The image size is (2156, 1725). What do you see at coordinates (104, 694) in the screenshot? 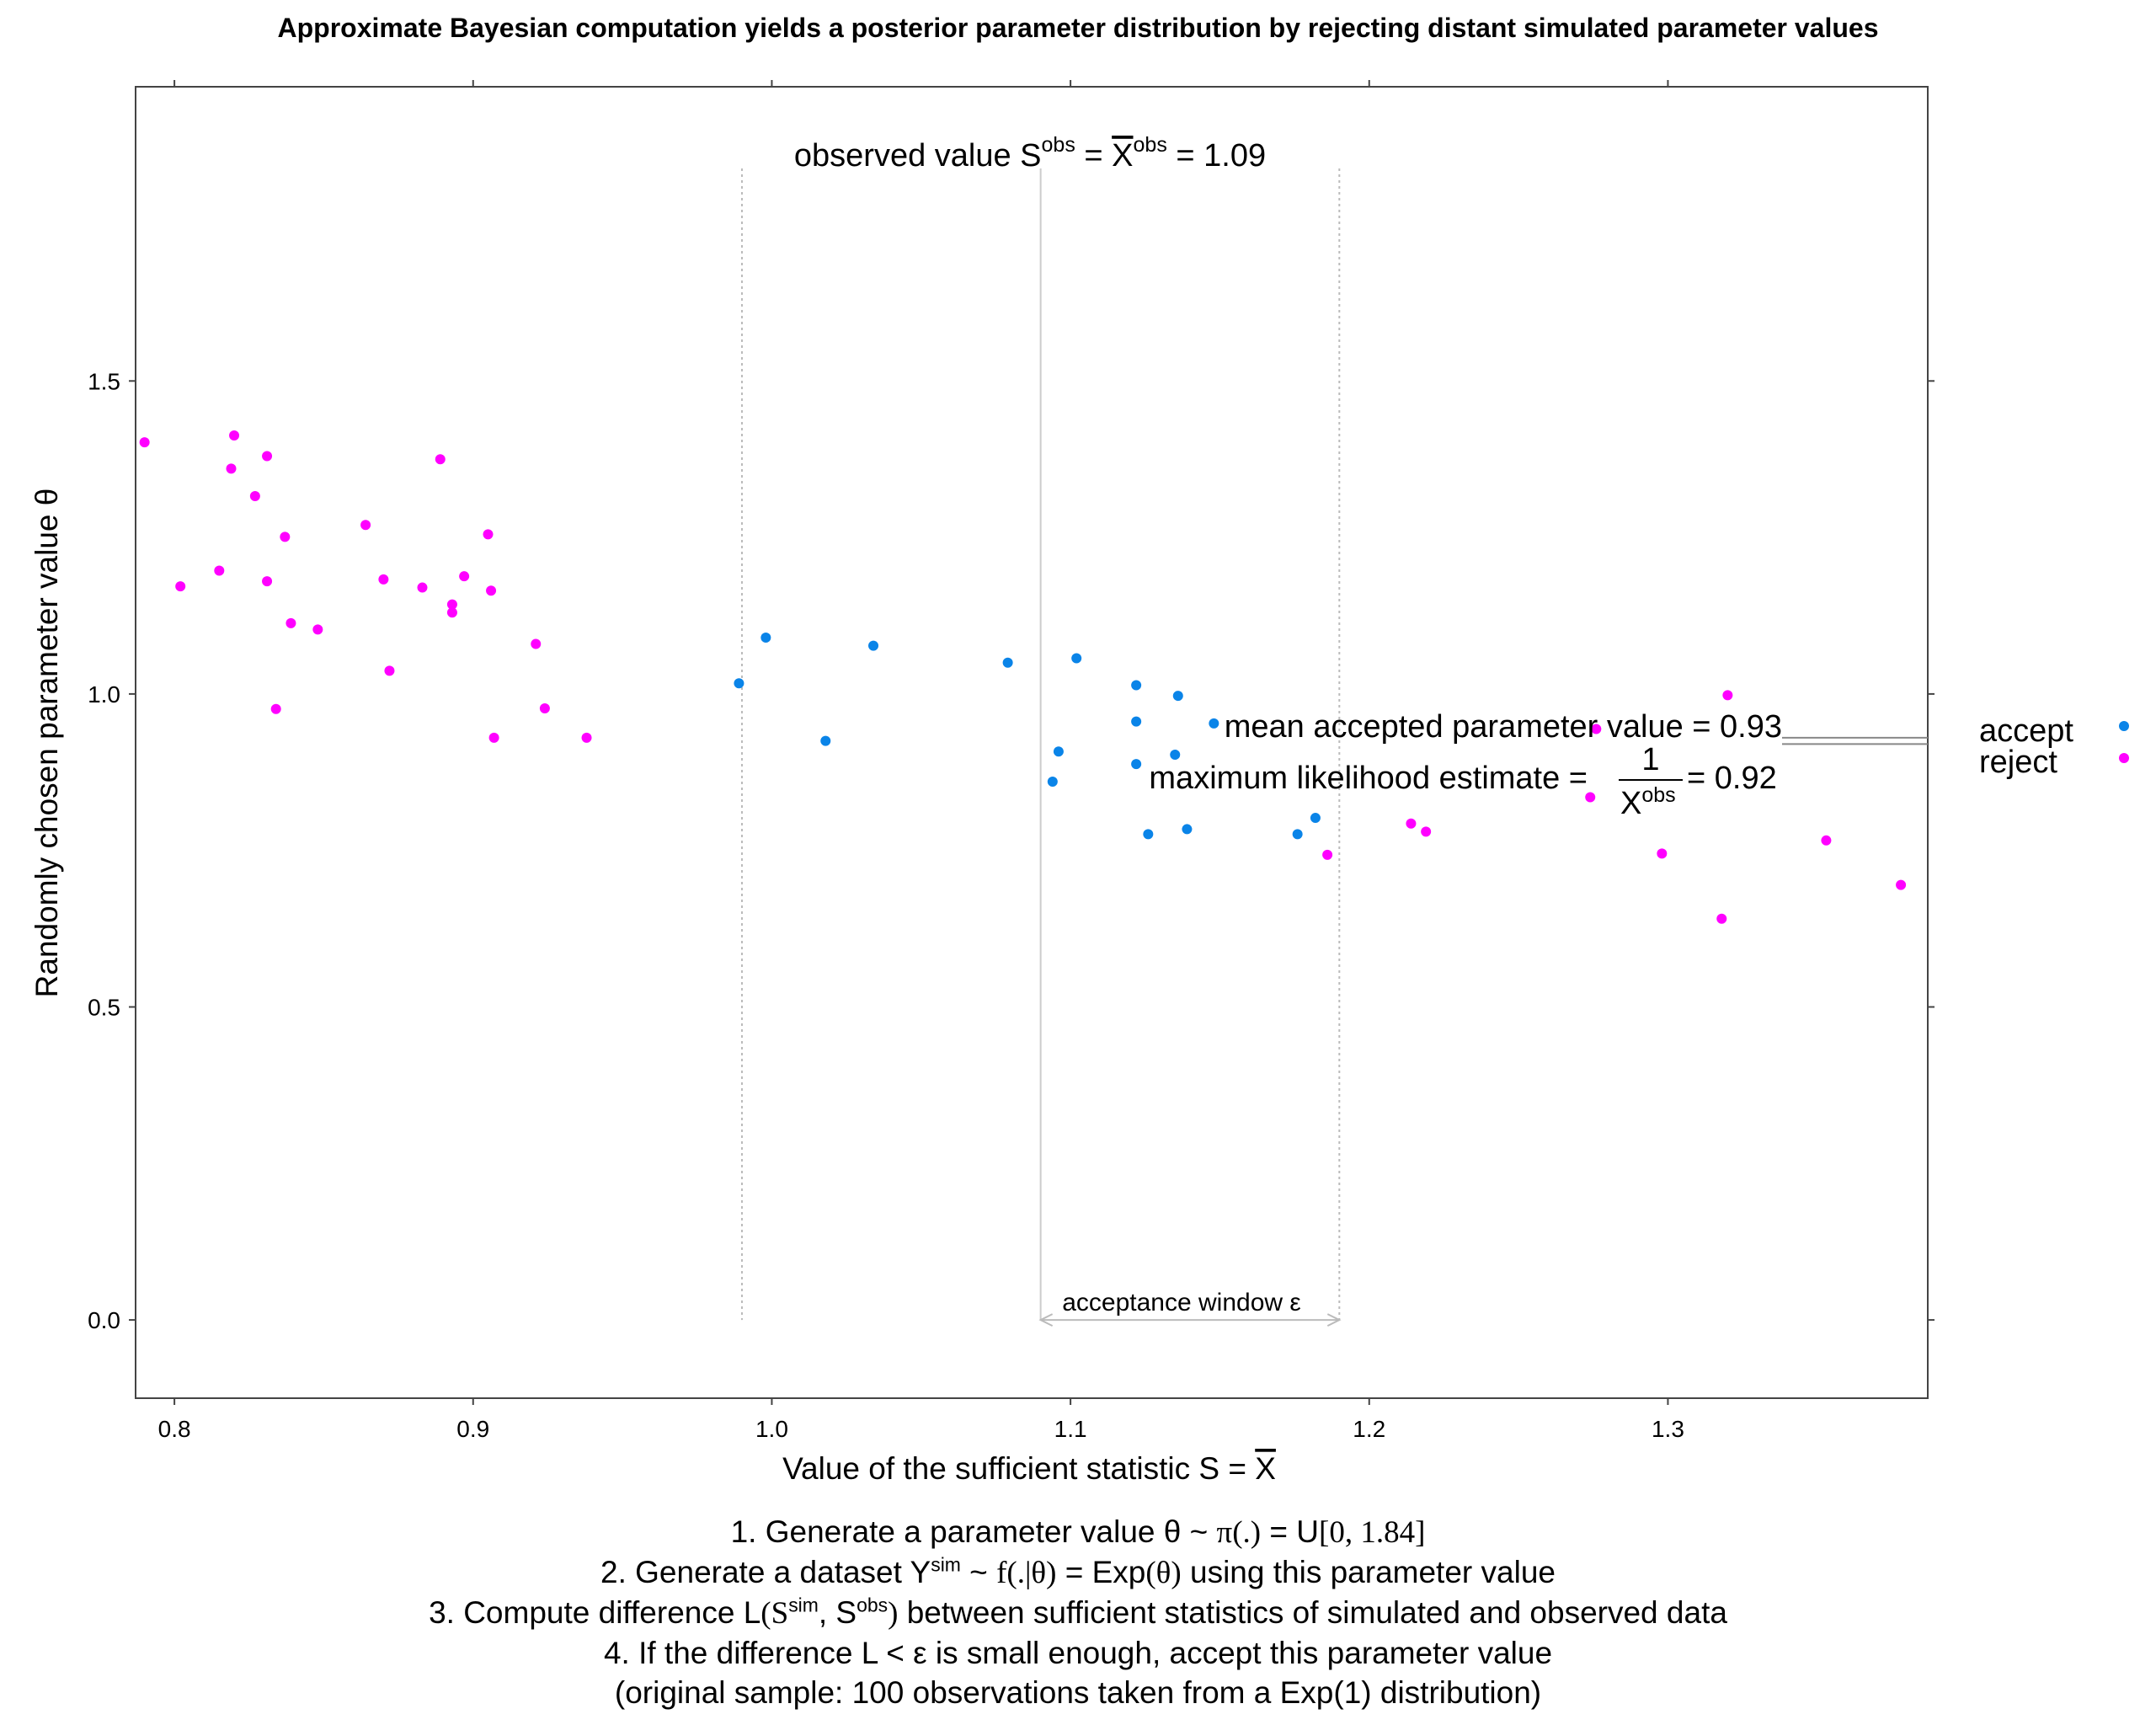
I see `y-tick-label: 1.0` at bounding box center [104, 694].